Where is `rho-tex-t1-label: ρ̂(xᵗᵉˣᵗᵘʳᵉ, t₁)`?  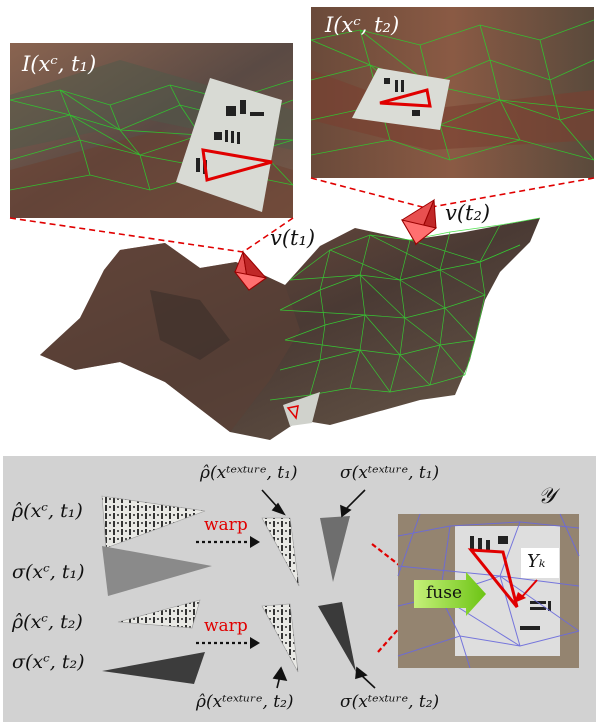 rho-tex-t1-label: ρ̂(xᵗᵉˣᵗᵘʳᵉ, t₁) is located at coordinates (249, 473).